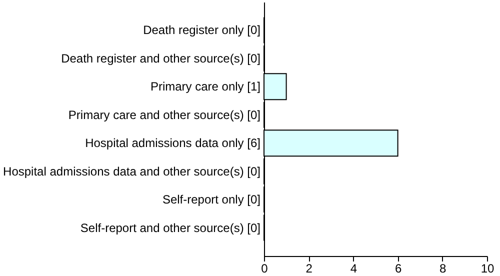 Image resolution: width=500 pixels, height=276 pixels. Describe the element at coordinates (309, 269) in the screenshot. I see `x-tick-label: 2` at that location.